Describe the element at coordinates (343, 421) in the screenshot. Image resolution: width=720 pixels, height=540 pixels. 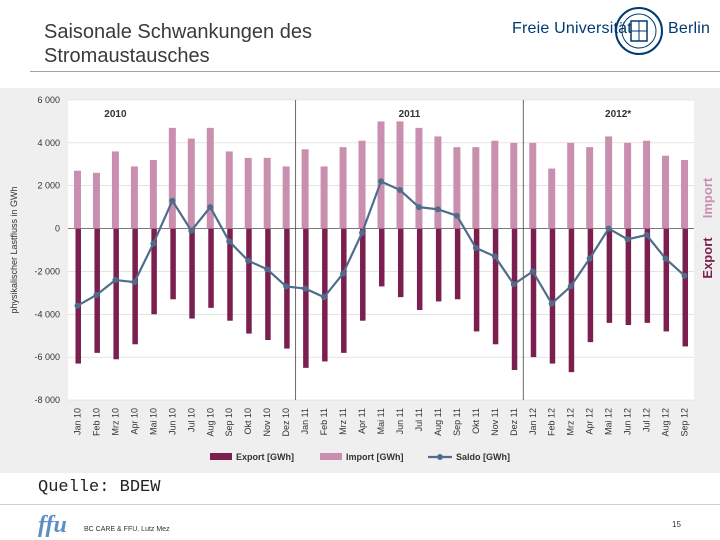
I see `x-tick-label: Mrz 11` at that location.